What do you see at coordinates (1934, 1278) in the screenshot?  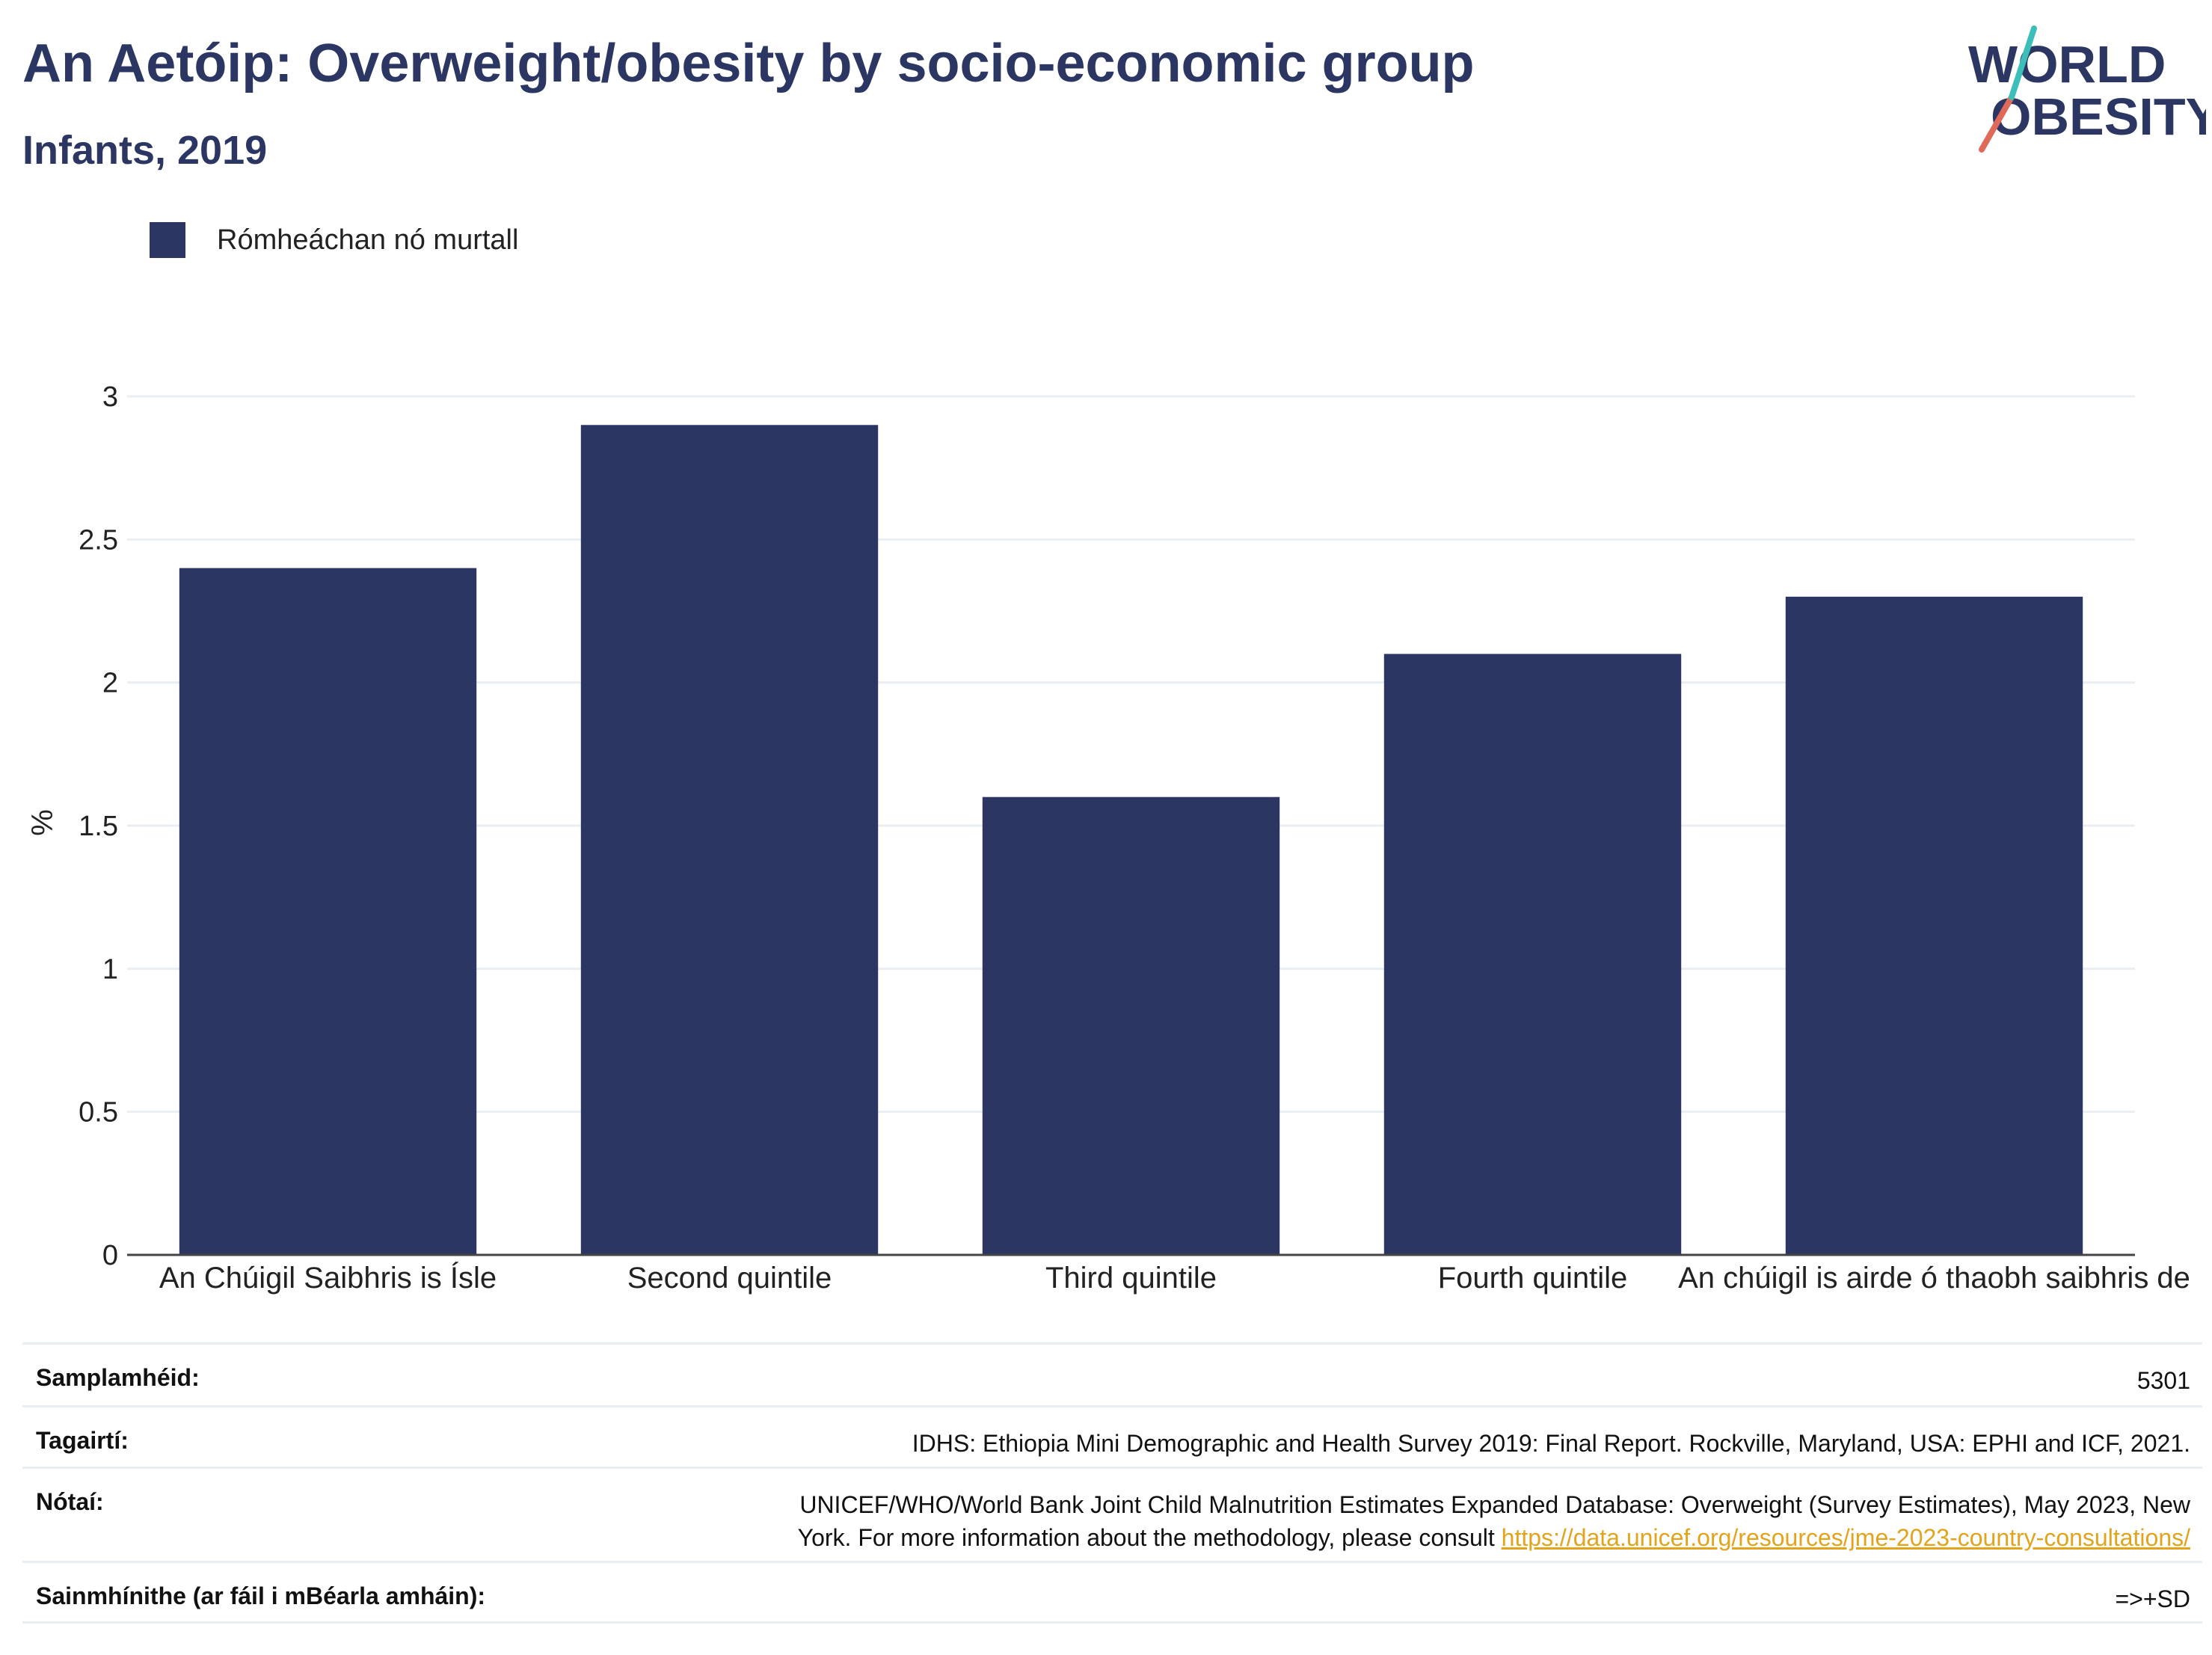 I see `x-tick-label: An chúigil is airde ó thaobh saibhris de` at bounding box center [1934, 1278].